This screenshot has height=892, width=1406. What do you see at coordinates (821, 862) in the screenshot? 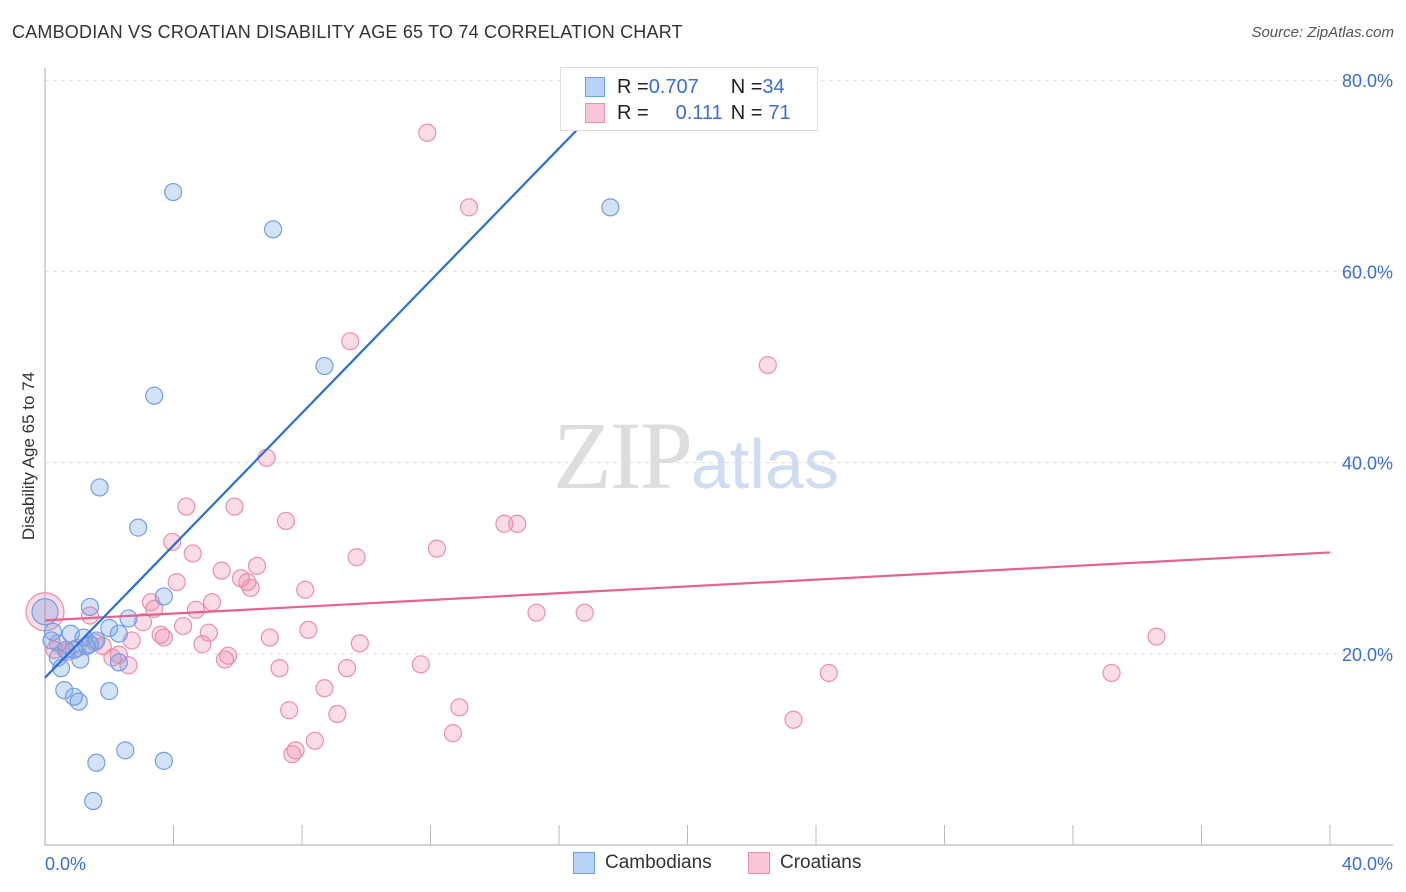
I see `legend-label: Croatians` at bounding box center [821, 862].